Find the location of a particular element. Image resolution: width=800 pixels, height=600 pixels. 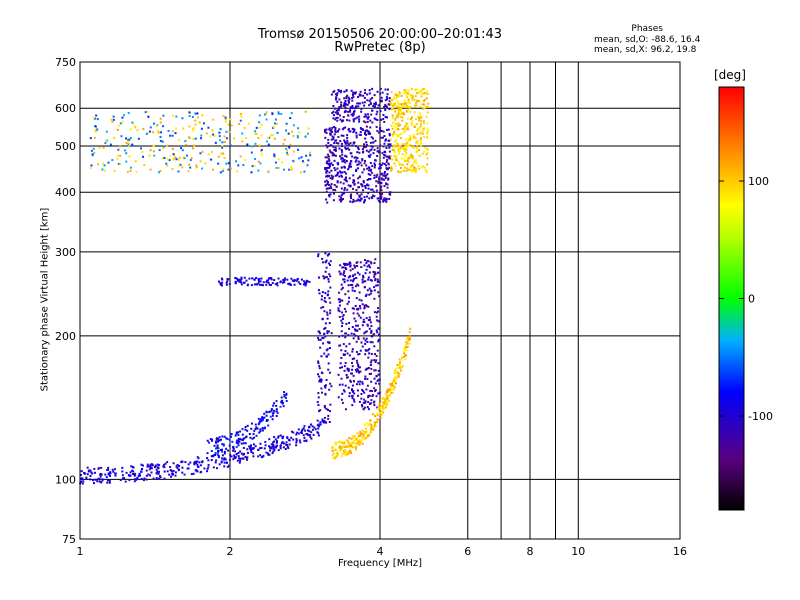

scatter-cluster is located at coordinates (200, 142).